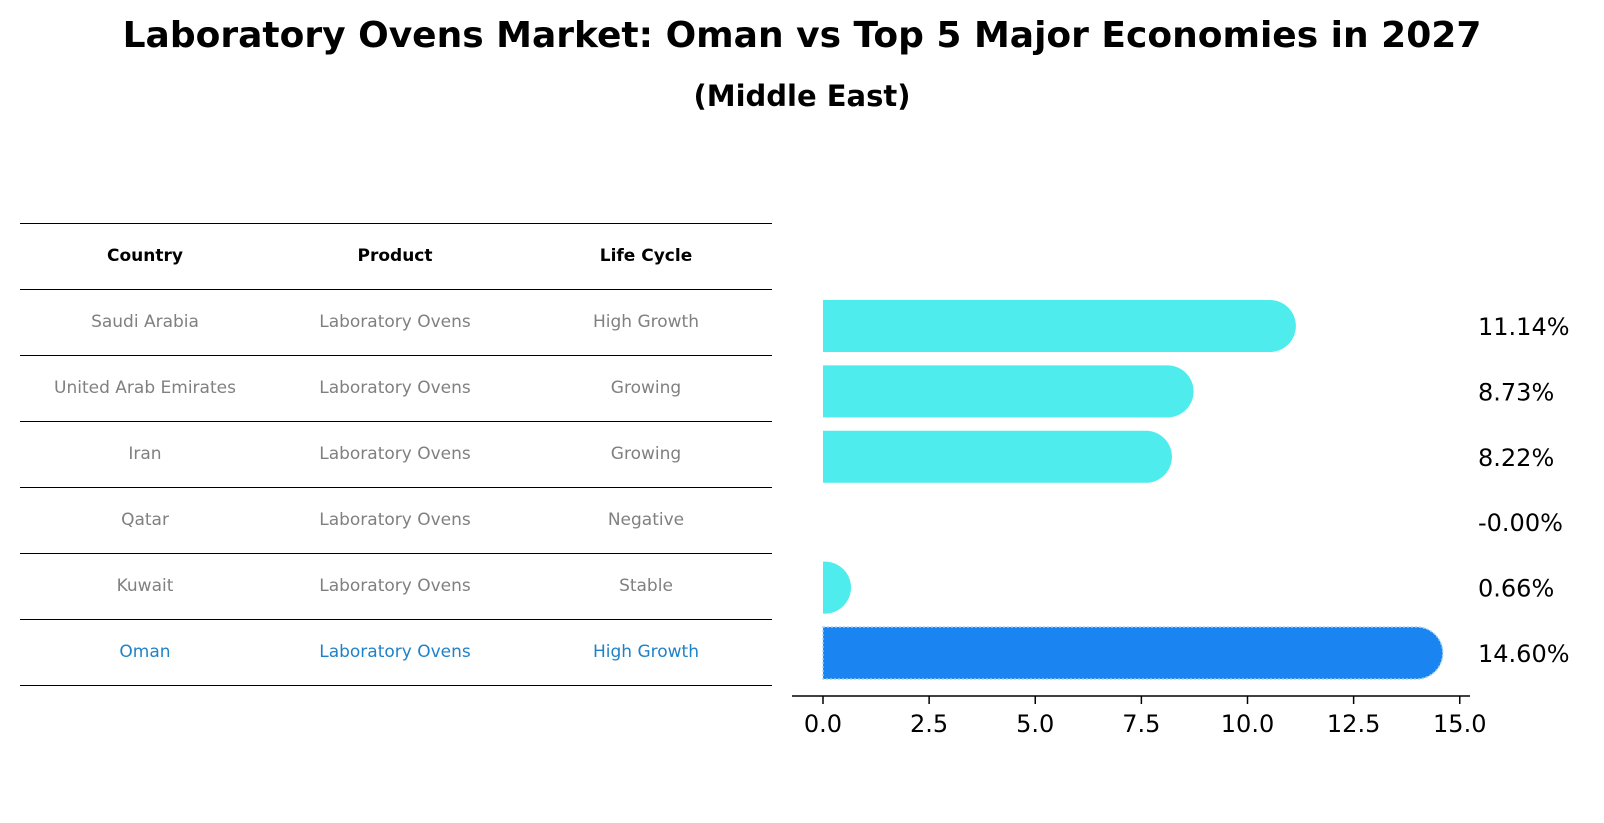 This screenshot has height=823, width=1604. I want to click on cell-country: Oman, so click(145, 652).